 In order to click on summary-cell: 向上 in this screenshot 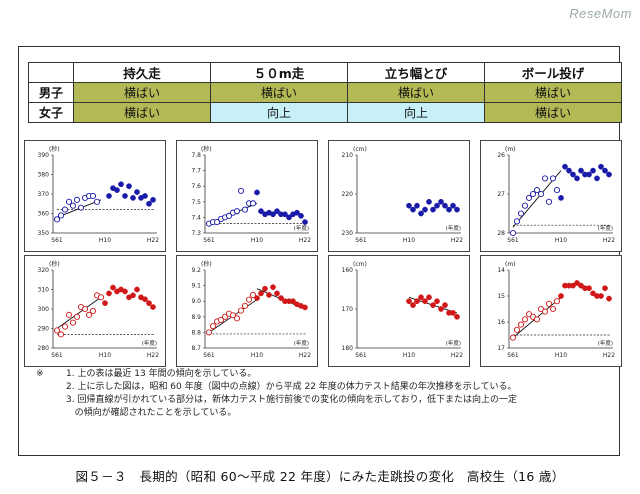, I will do `click(279, 112)`.